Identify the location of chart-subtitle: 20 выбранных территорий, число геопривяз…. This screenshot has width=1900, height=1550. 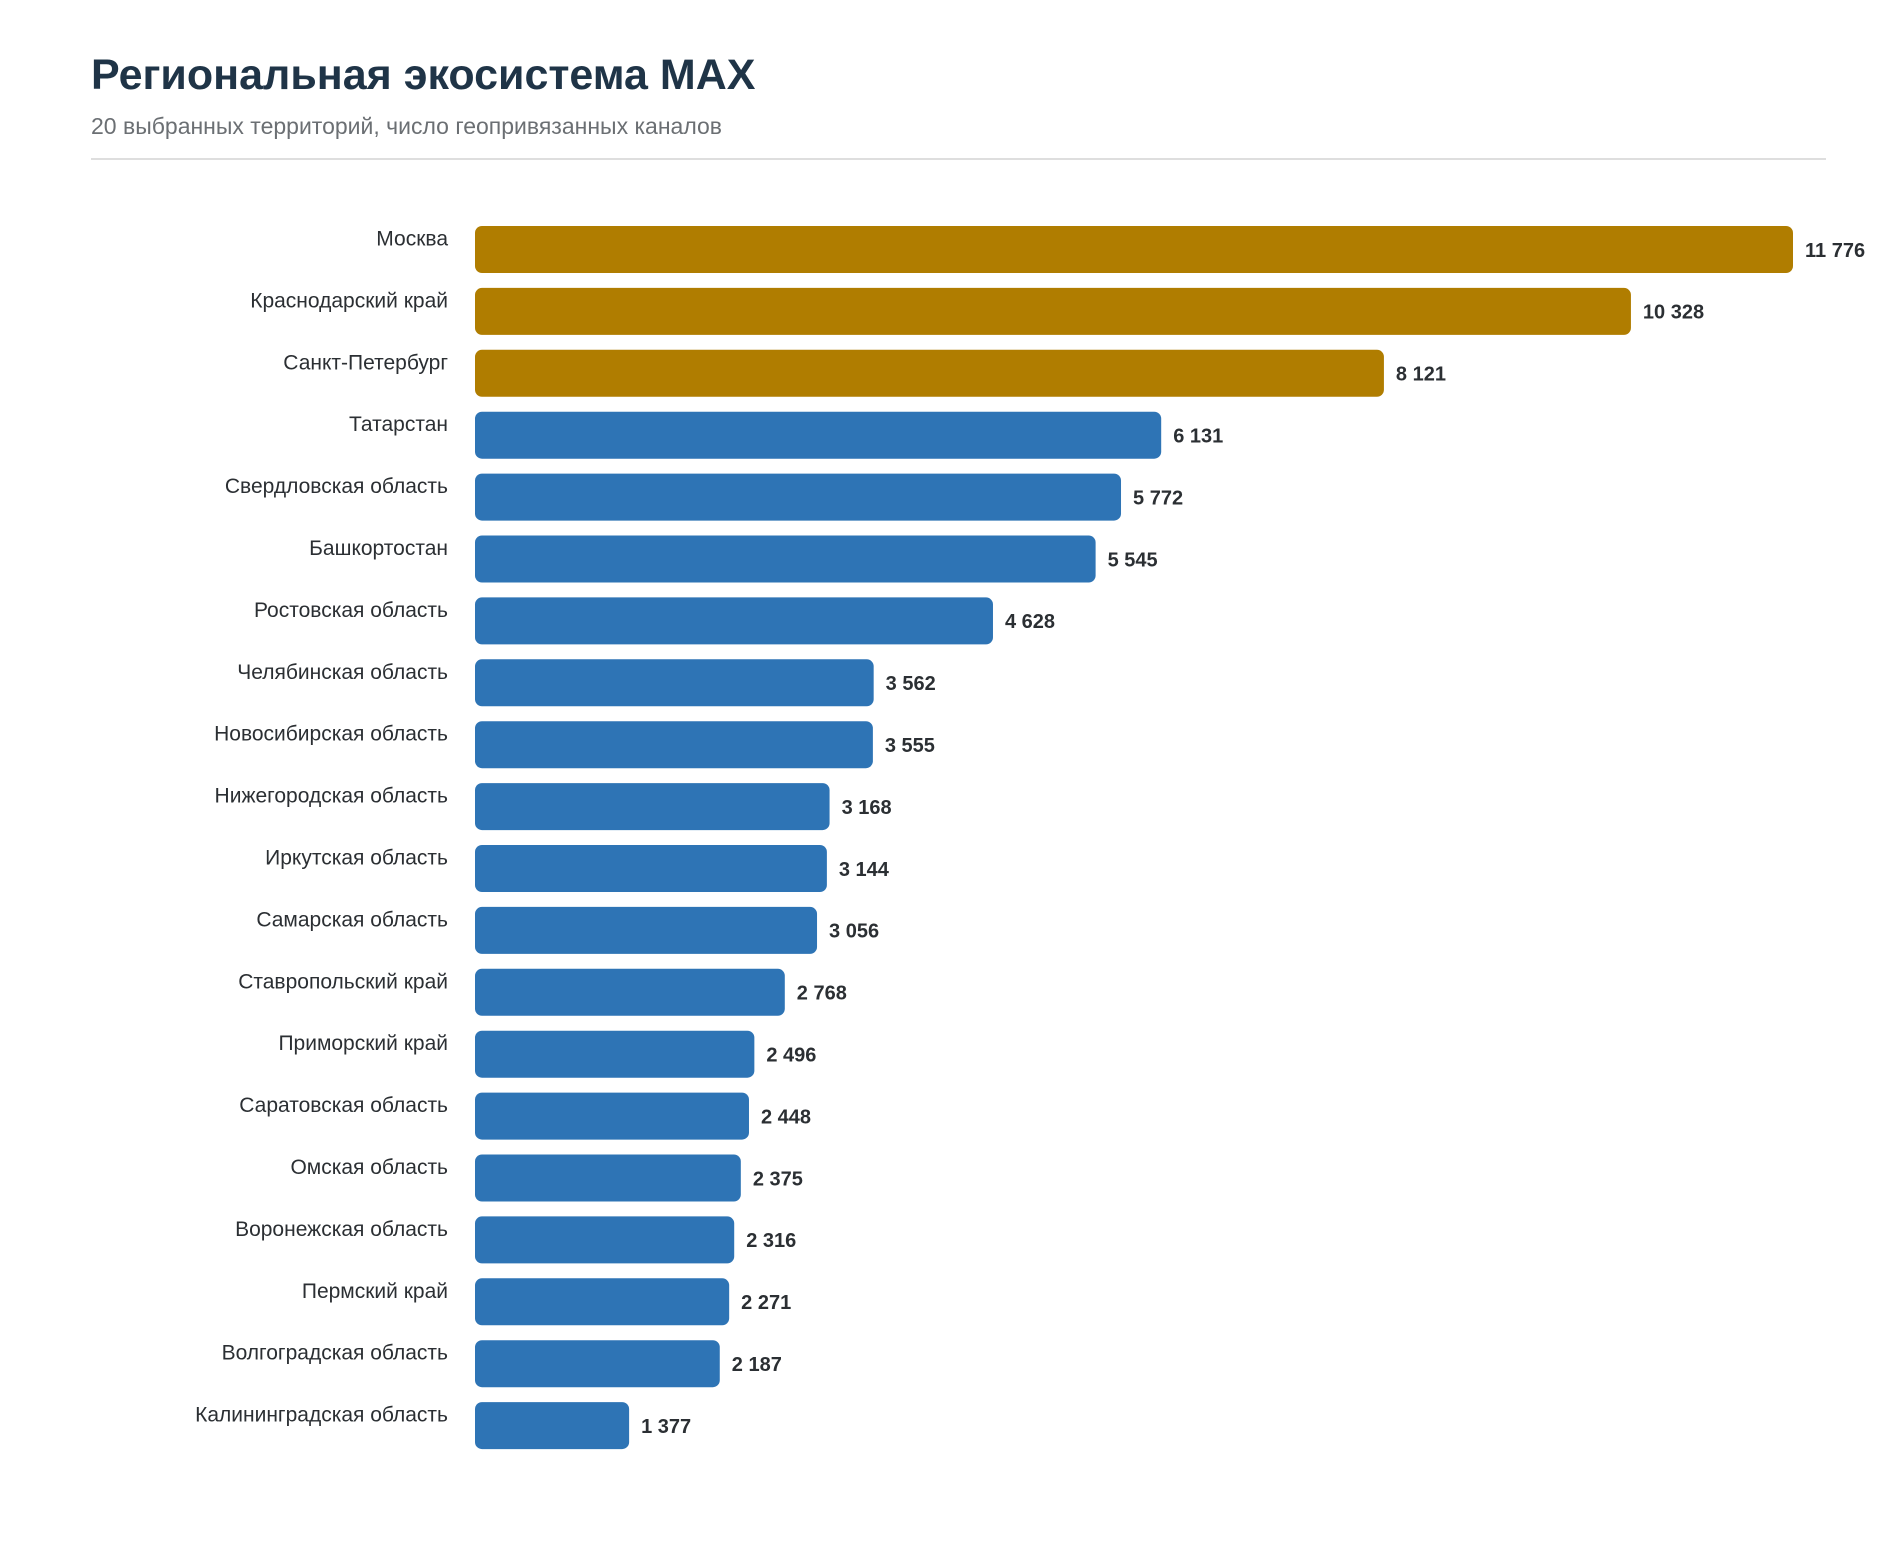
(407, 126).